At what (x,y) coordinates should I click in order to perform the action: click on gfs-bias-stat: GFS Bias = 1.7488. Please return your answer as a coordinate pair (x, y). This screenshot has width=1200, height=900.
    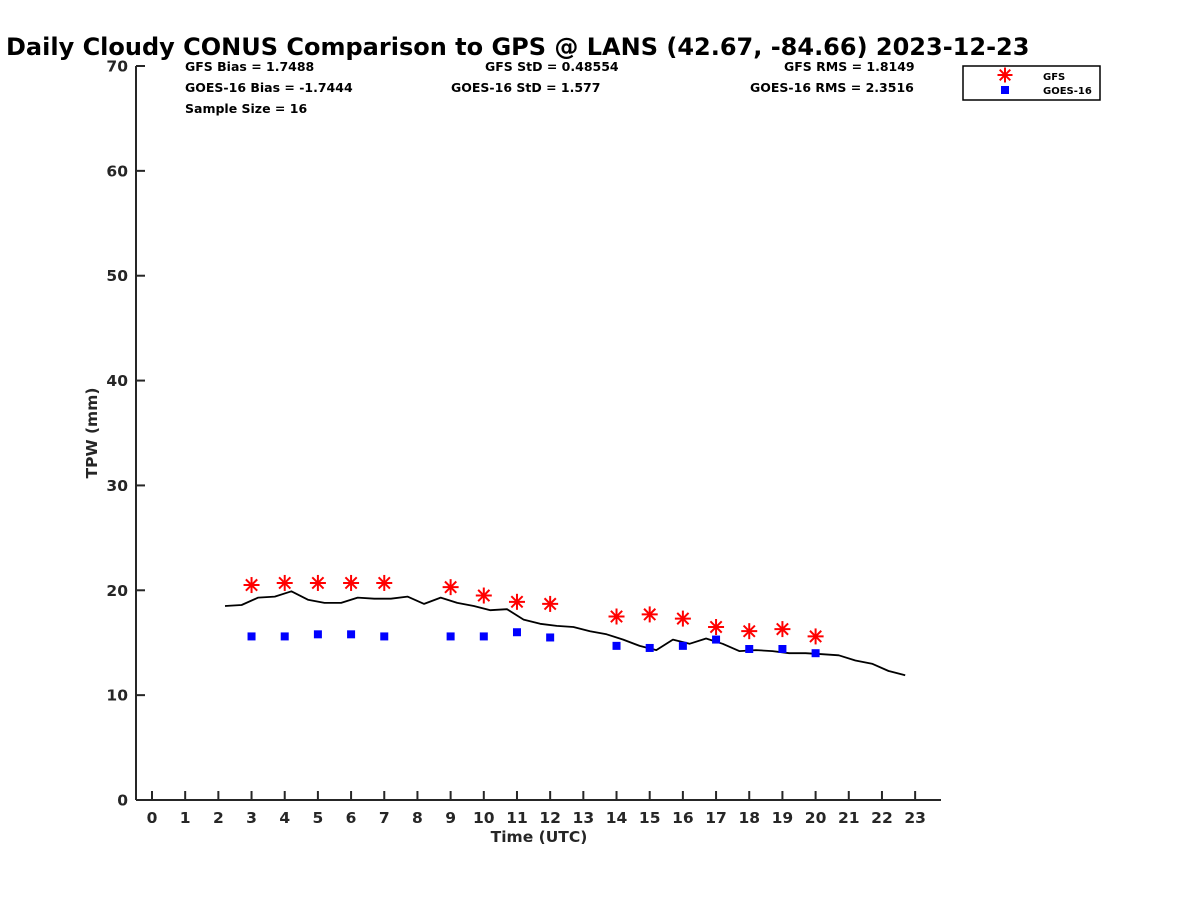
    Looking at the image, I should click on (249, 66).